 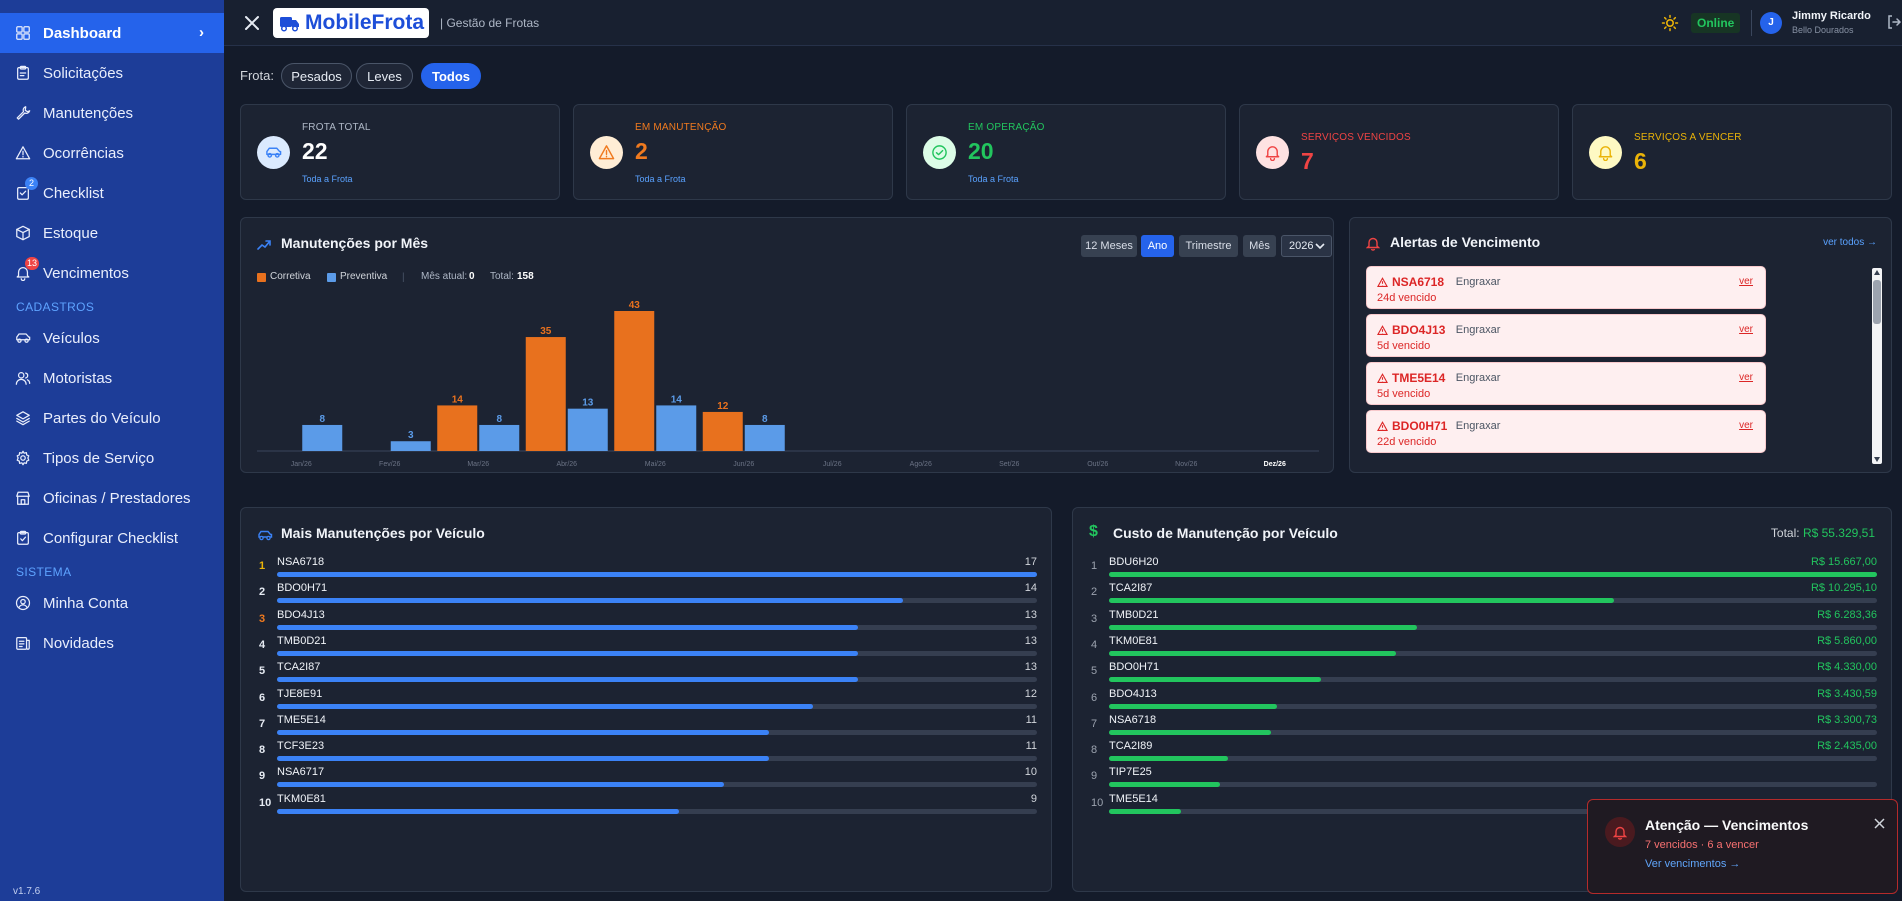 I want to click on alert-plate: TME5E14, so click(x=1419, y=378).